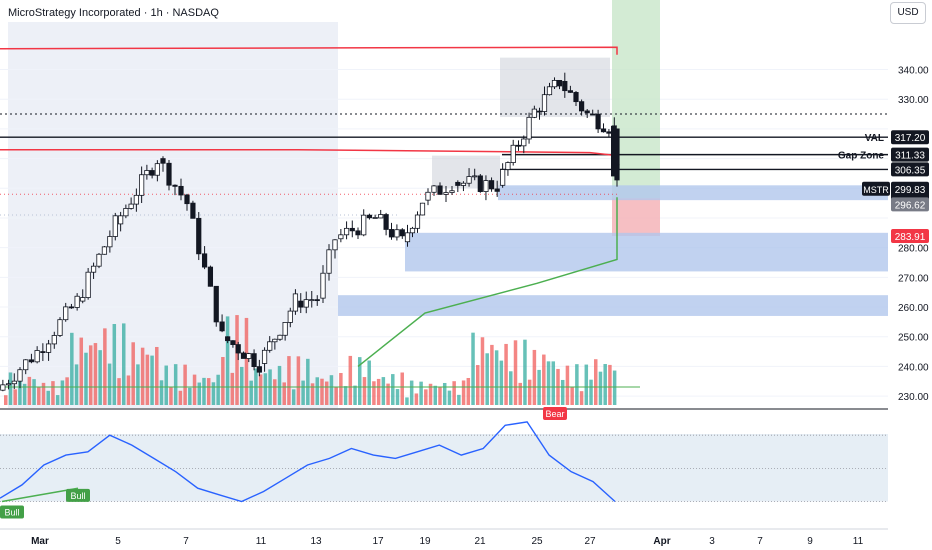 This screenshot has width=932, height=550. Describe the element at coordinates (537, 541) in the screenshot. I see `time-tick-label: 25` at that location.